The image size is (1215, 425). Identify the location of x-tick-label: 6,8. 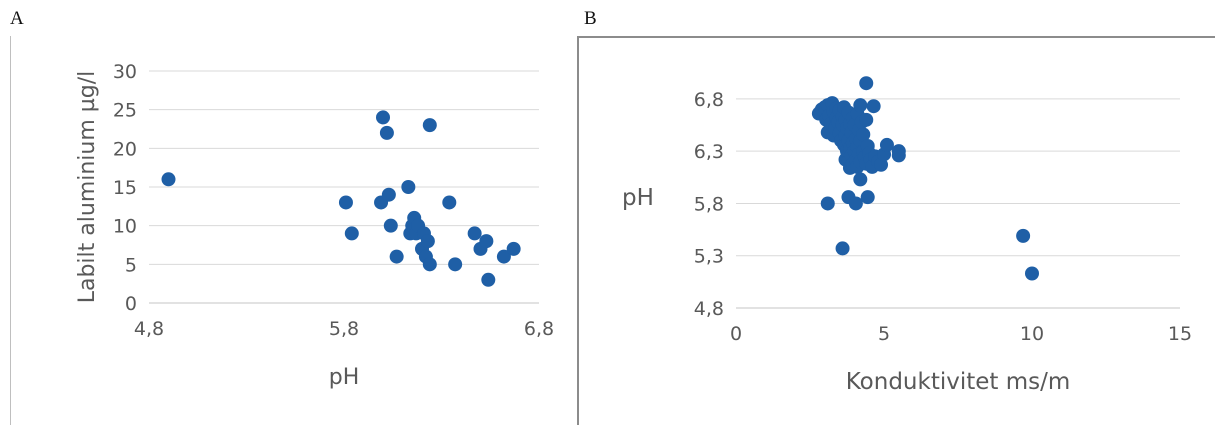
(539, 329).